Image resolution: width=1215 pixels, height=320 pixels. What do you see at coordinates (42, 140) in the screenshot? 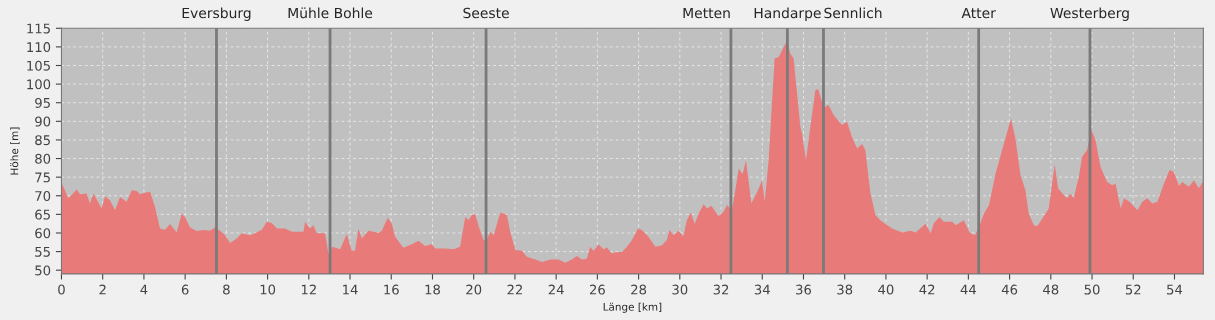
I see `y-tick-label: 85` at bounding box center [42, 140].